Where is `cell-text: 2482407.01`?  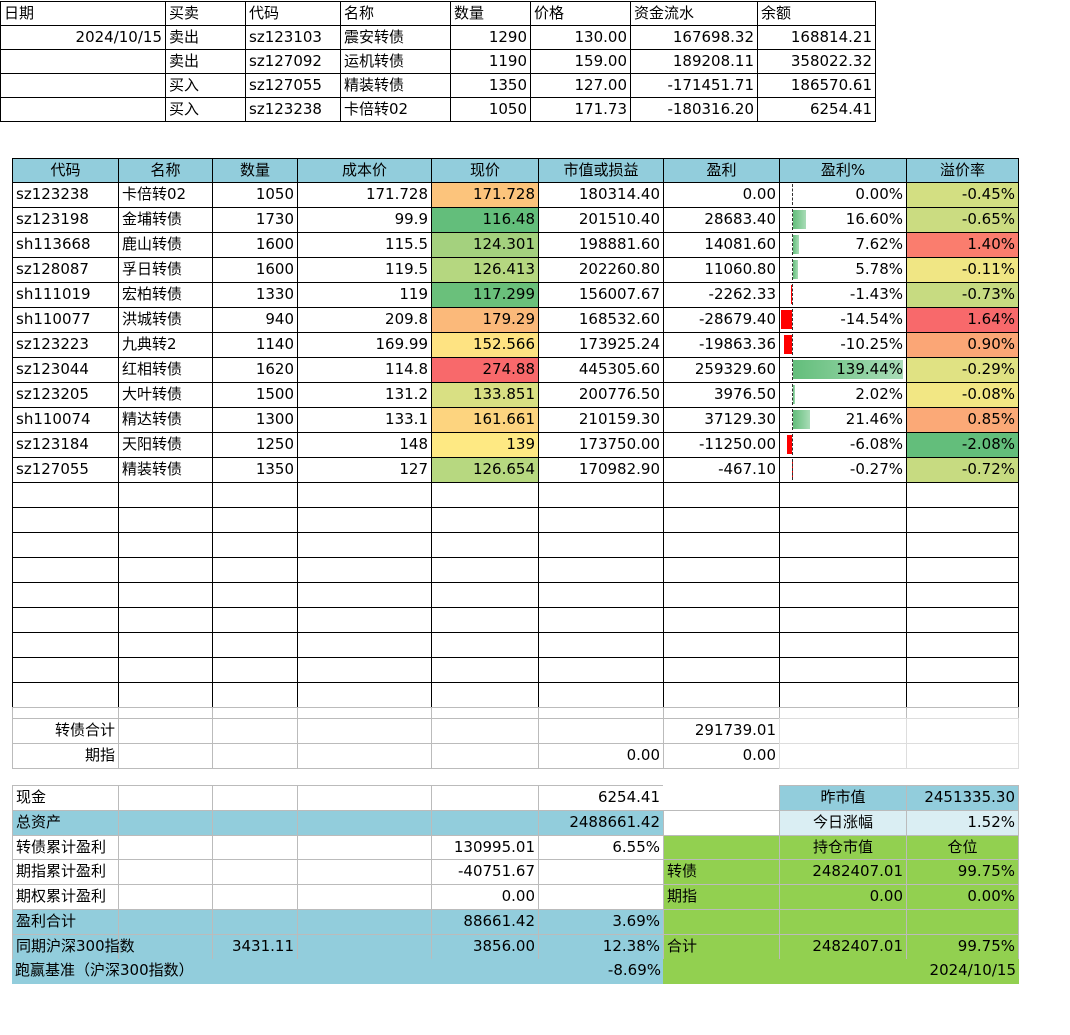
cell-text: 2482407.01 is located at coordinates (857, 871).